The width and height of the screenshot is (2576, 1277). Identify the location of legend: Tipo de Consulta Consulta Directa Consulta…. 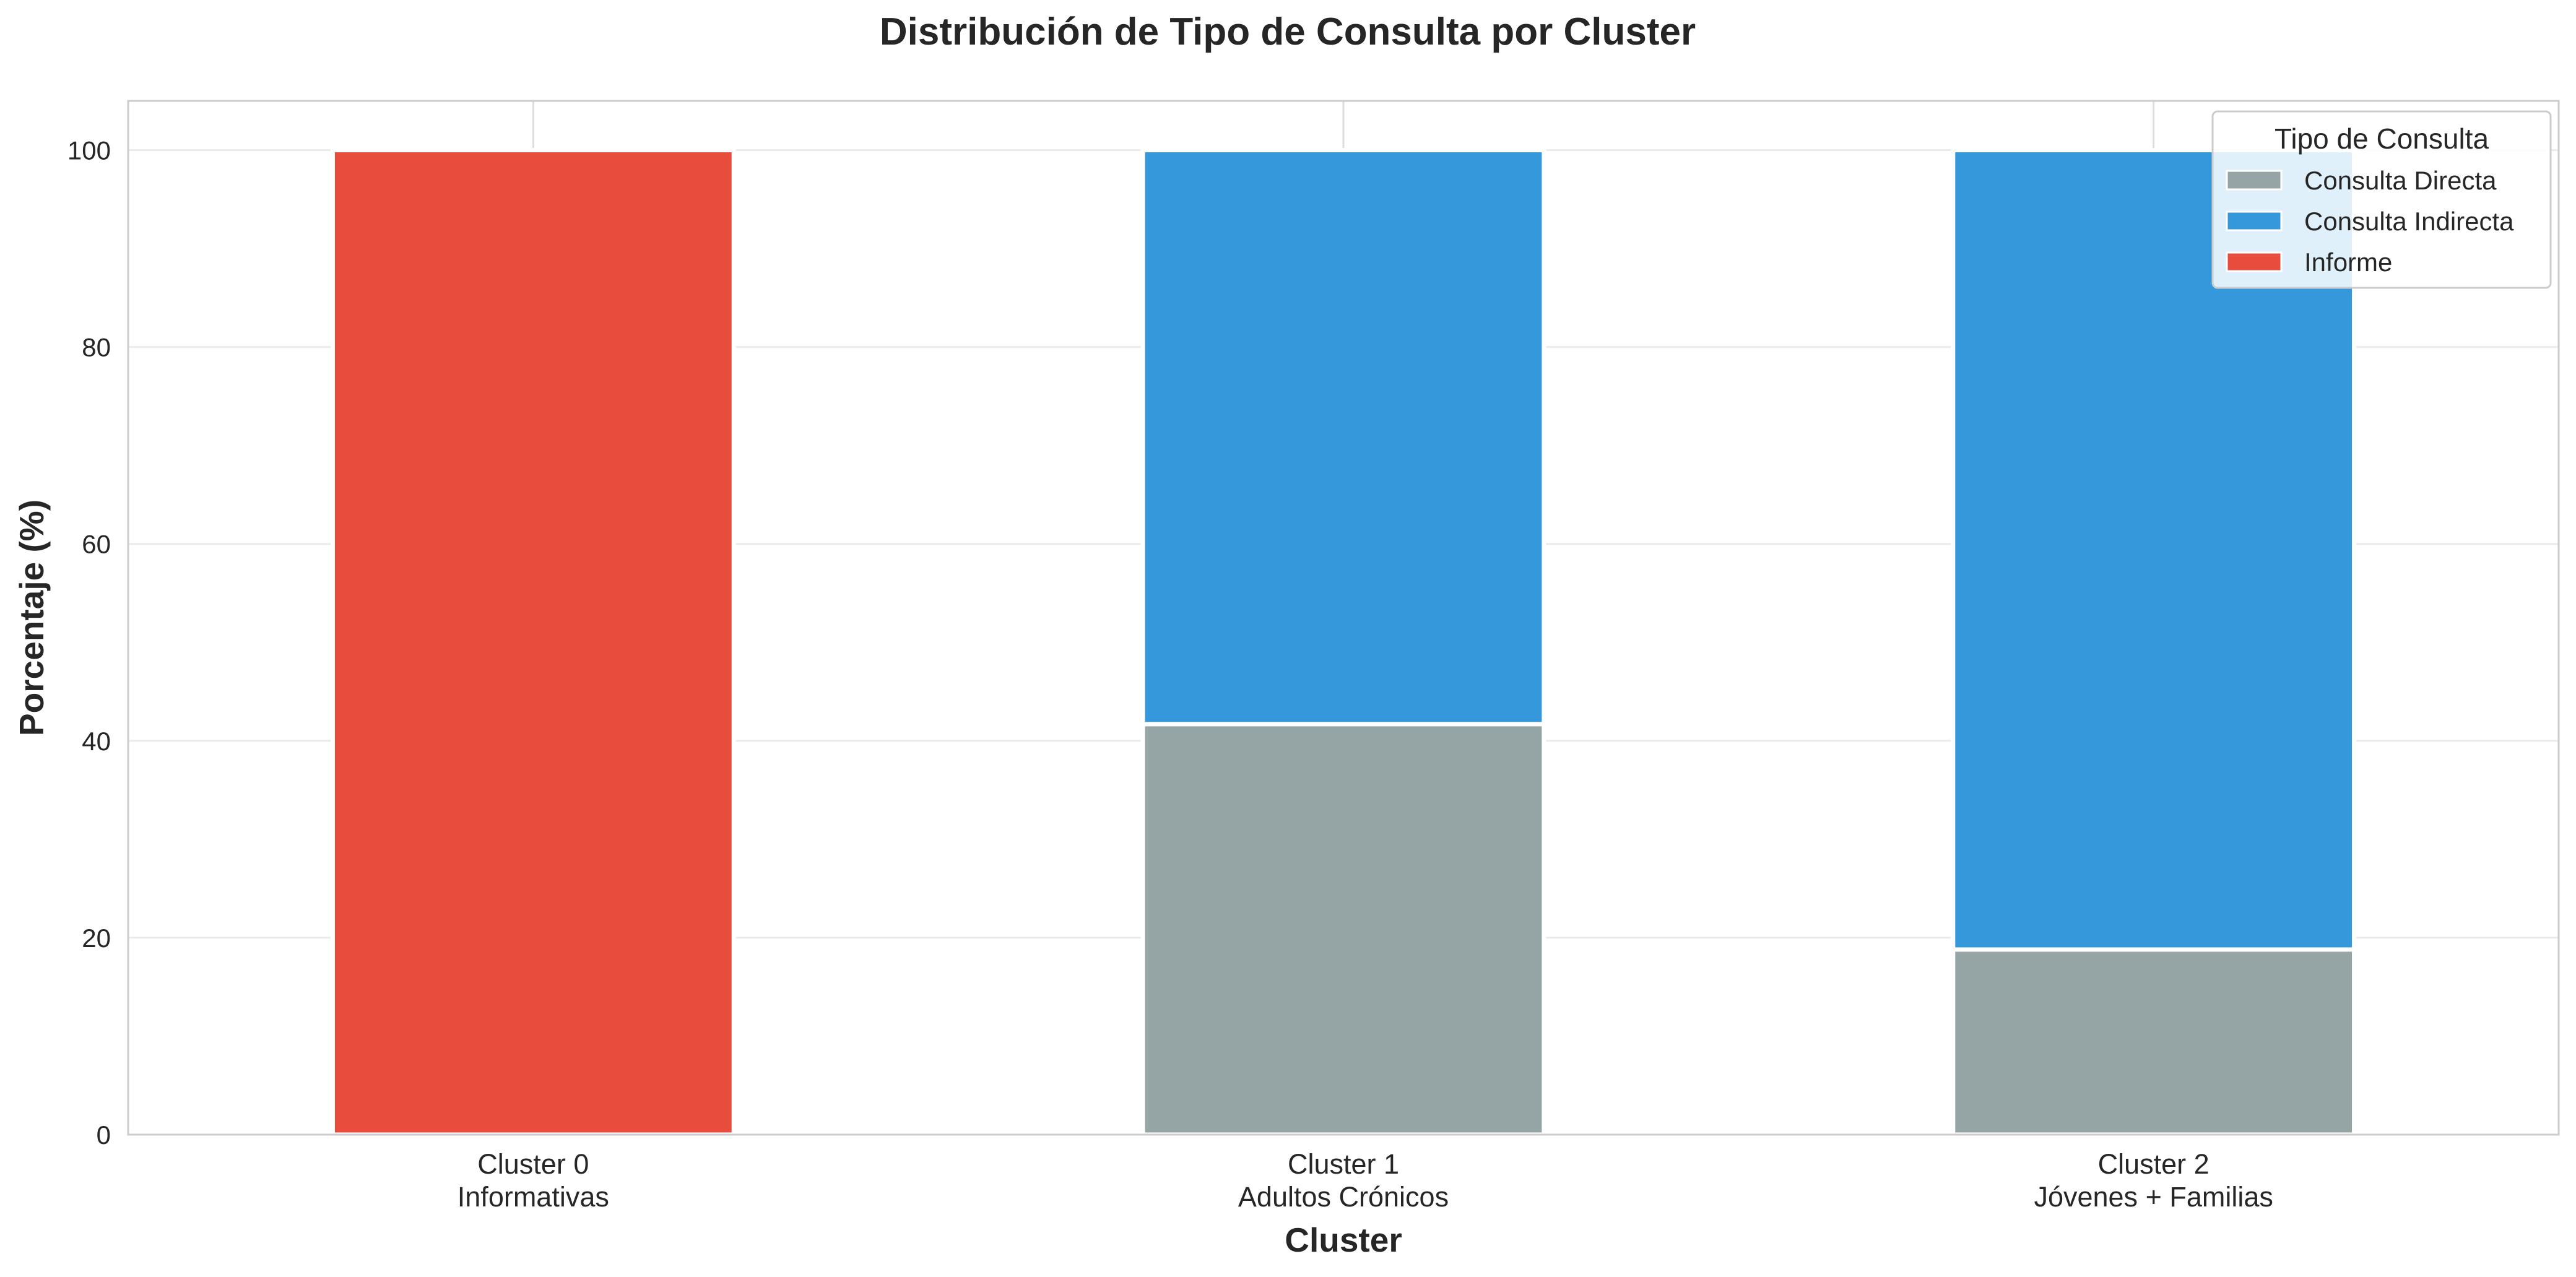
(2381, 200).